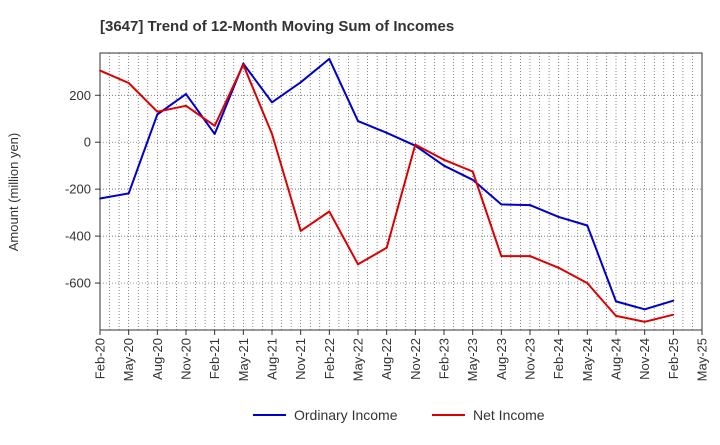 The height and width of the screenshot is (445, 720). I want to click on x-tick-label: Feb-25, so click(673, 358).